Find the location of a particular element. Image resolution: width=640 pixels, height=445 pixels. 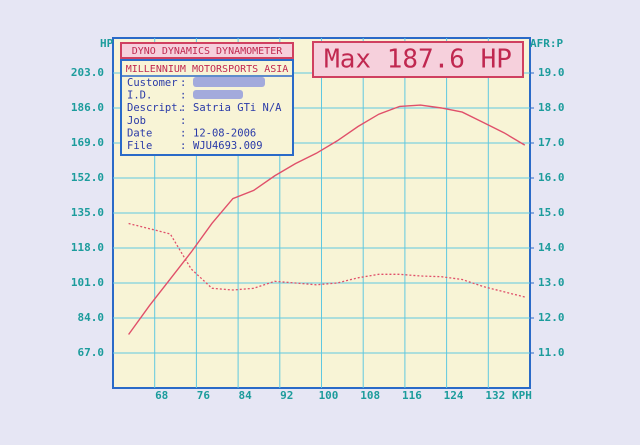

redacted-id is located at coordinates (218, 94).